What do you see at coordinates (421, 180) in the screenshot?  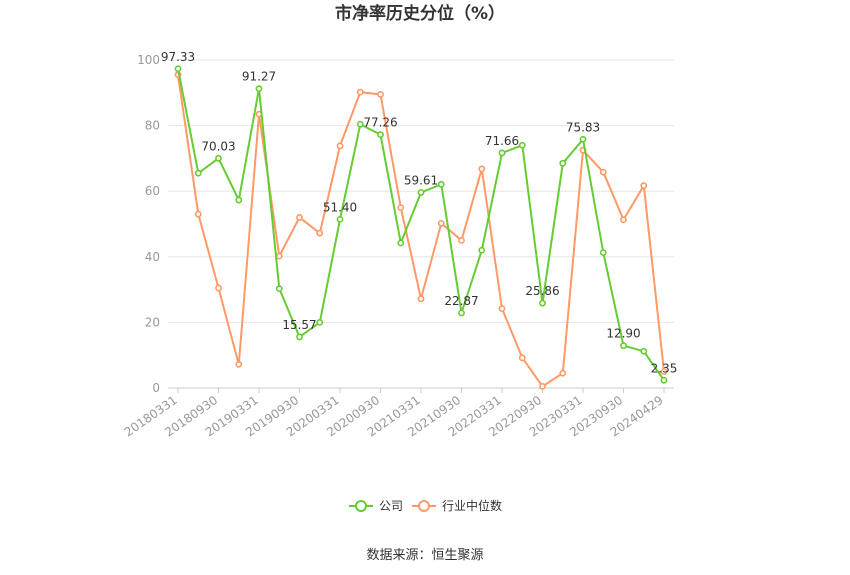 I see `data-label: 59.61` at bounding box center [421, 180].